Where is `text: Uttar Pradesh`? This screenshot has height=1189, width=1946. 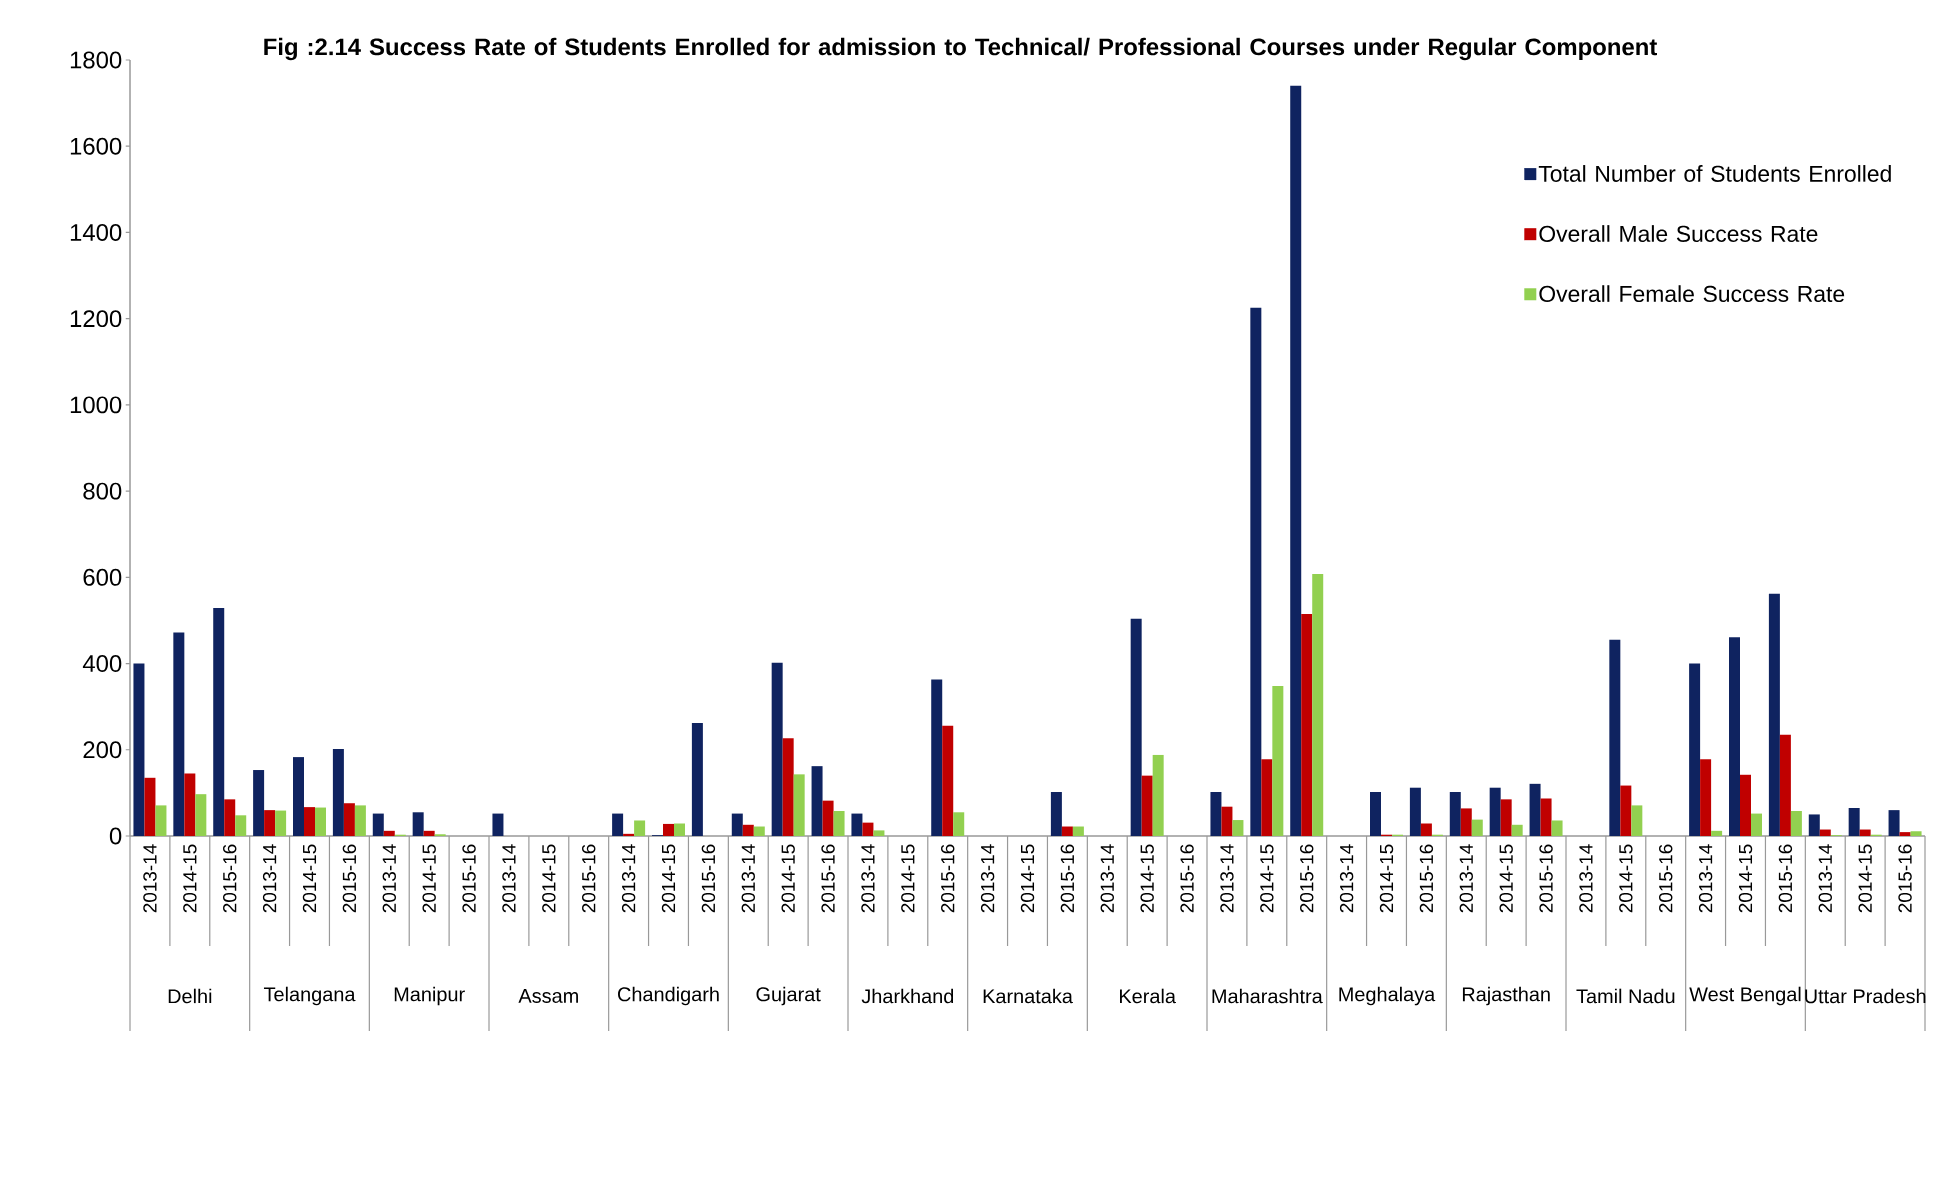 text: Uttar Pradesh is located at coordinates (1865, 996).